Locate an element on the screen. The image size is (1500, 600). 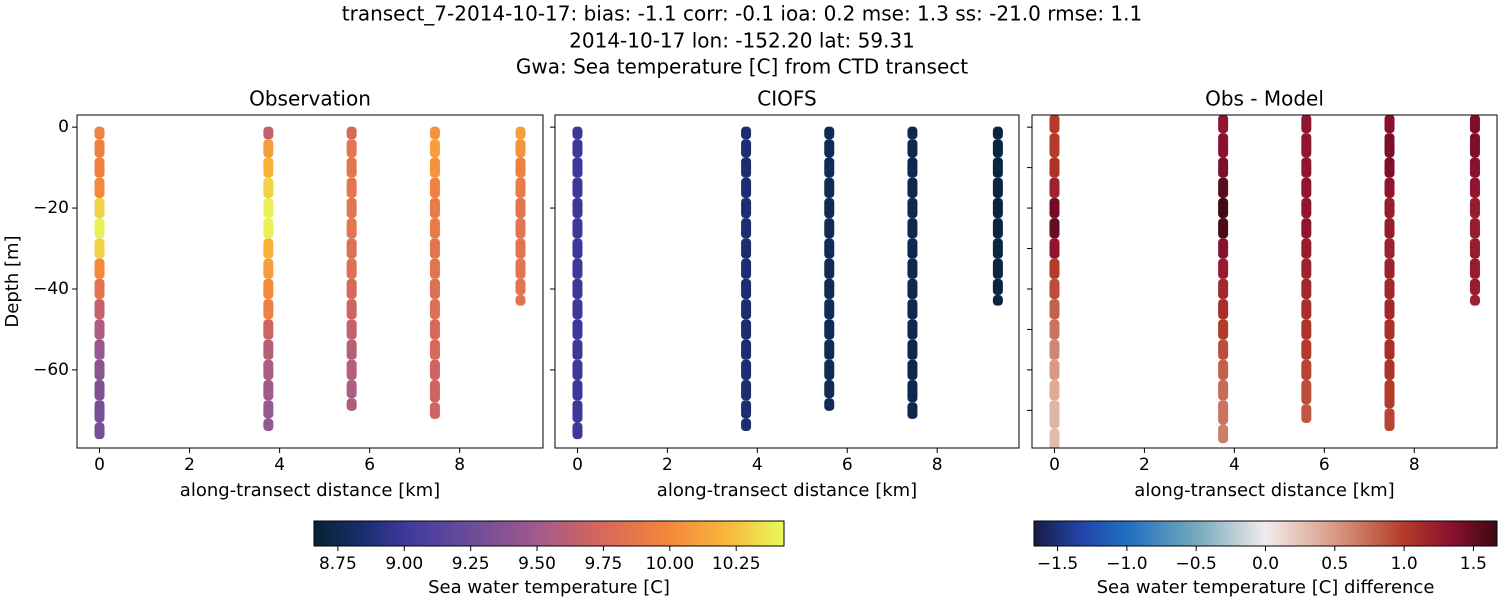
y-tick-label: −60 is located at coordinates (51, 370).